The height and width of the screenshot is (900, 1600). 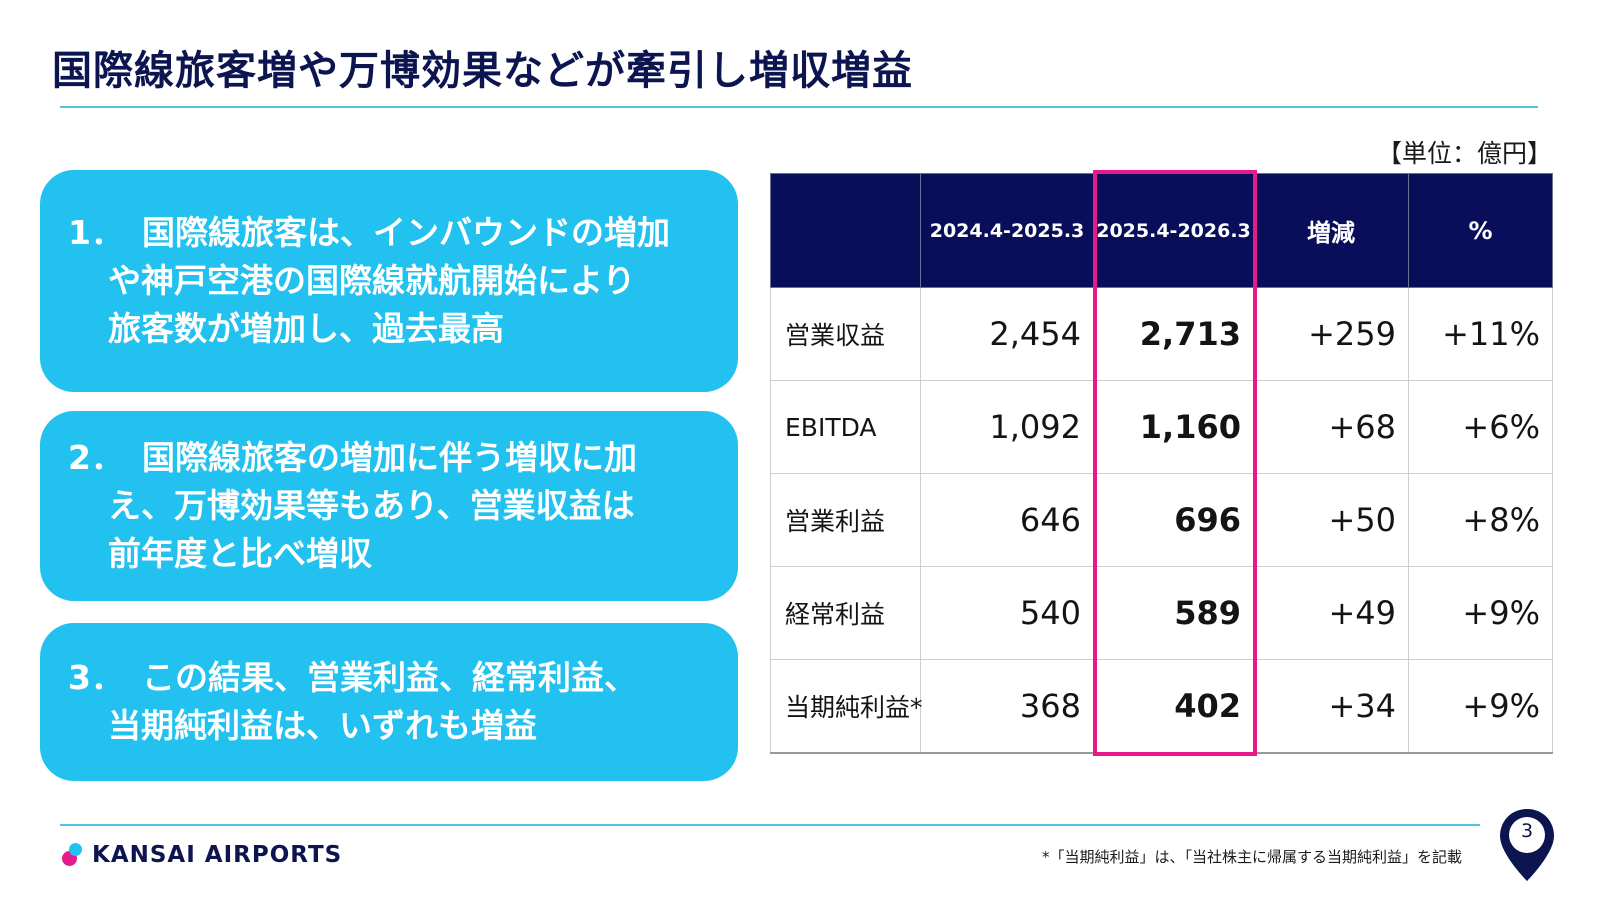 I want to click on cell-diff: +49, so click(x=1331, y=613).